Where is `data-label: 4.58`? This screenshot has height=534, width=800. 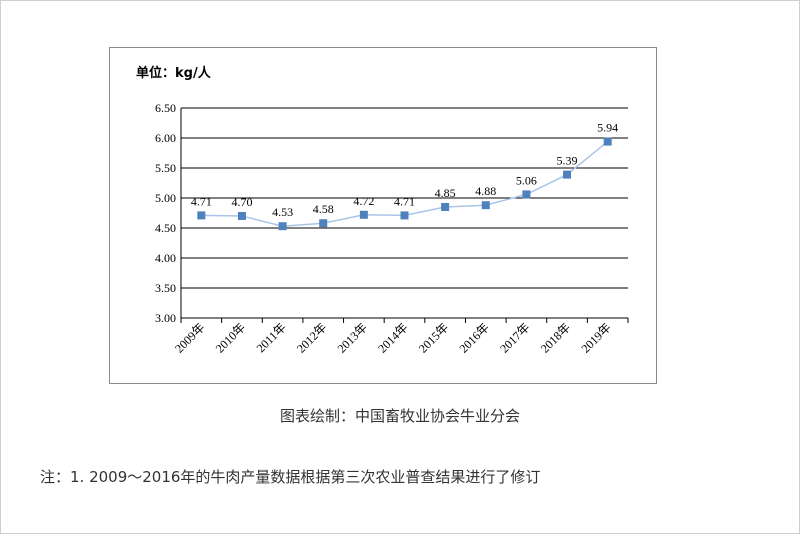
data-label: 4.58 is located at coordinates (323, 209).